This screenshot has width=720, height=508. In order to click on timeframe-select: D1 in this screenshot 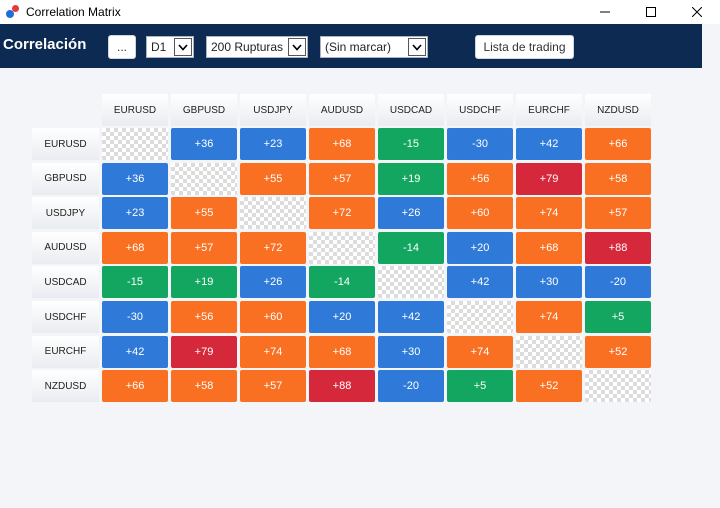, I will do `click(170, 47)`.